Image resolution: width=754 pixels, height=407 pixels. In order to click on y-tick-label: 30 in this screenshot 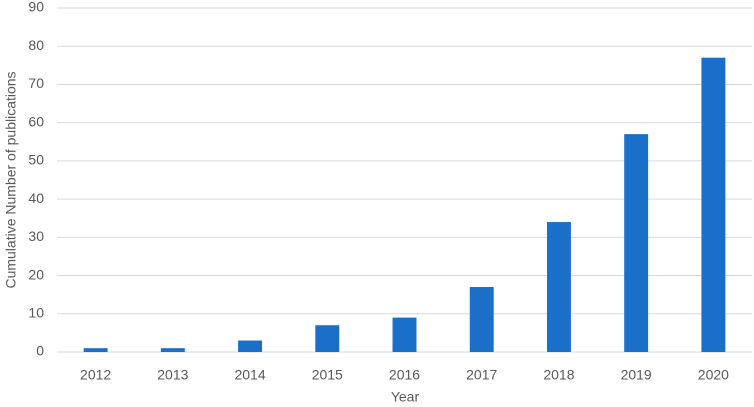, I will do `click(36, 236)`.